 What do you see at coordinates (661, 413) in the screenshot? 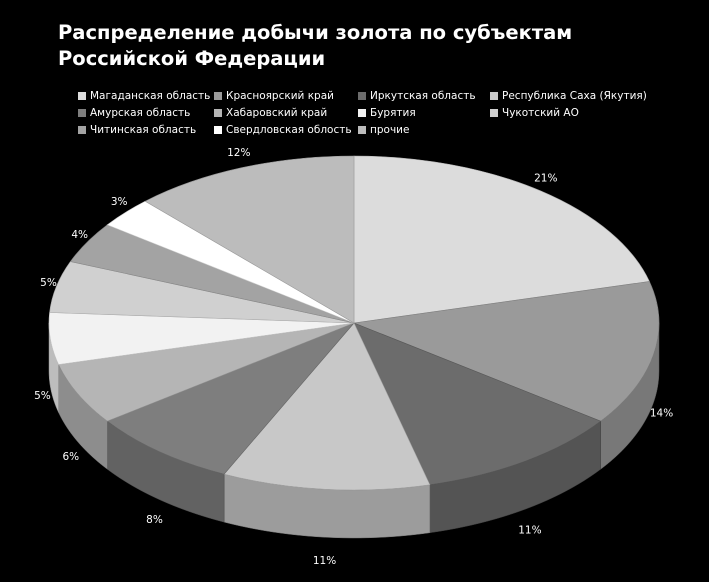
I see `pie-data-label-2: 14%` at bounding box center [661, 413].